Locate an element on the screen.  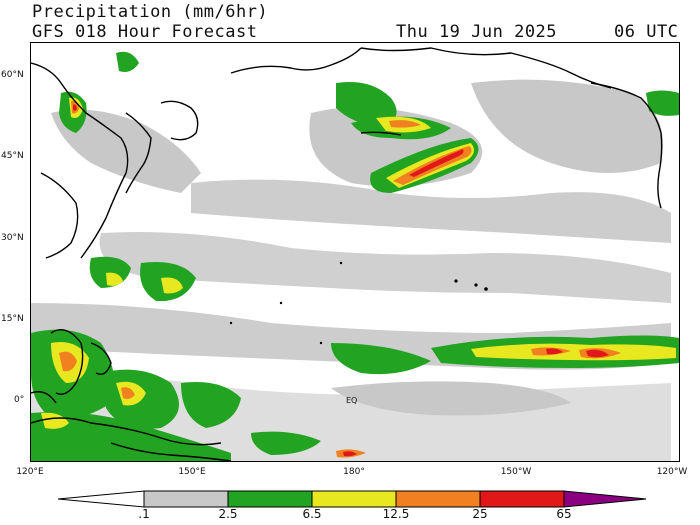
lat-label-45n: 45°N is located at coordinates (12, 156).